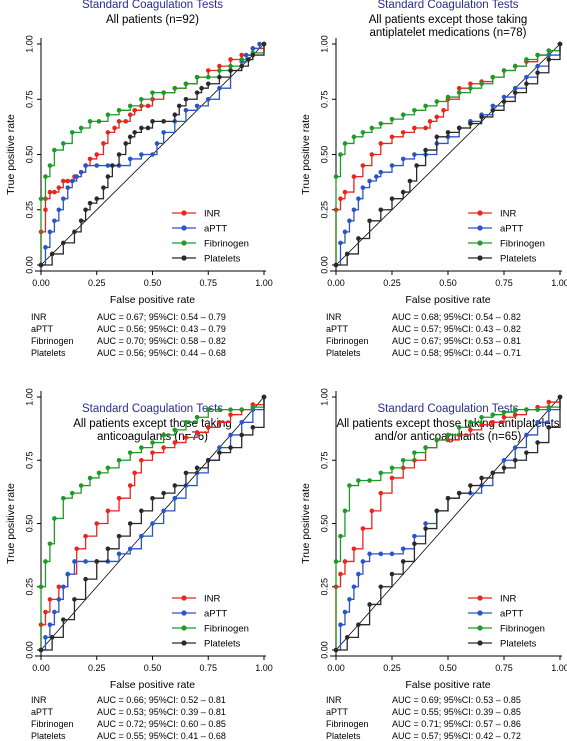  What do you see at coordinates (448, 154) in the screenshot?
I see `series-fibrinogen` at bounding box center [448, 154].